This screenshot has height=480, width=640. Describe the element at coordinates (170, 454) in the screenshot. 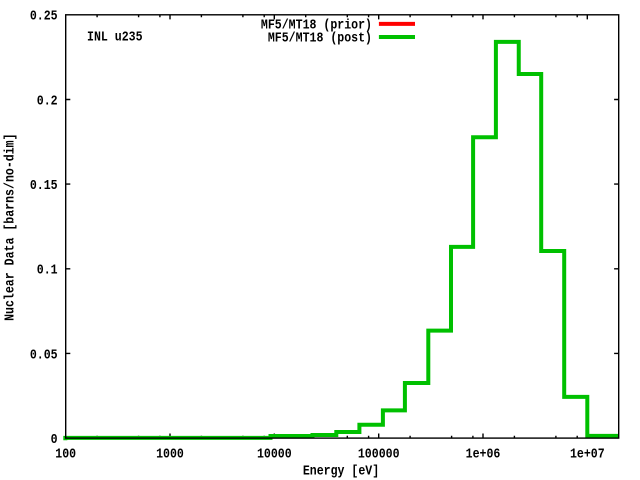

I see `svg-text: 1000` at that location.